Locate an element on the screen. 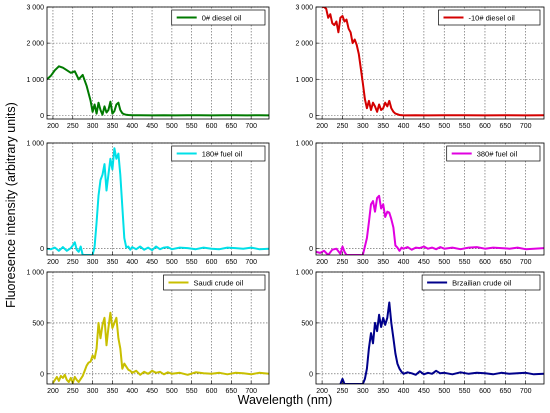 The width and height of the screenshot is (550, 413). y-axis-title: Fluoresence intensity (arbitrary units) is located at coordinates (11, 205).